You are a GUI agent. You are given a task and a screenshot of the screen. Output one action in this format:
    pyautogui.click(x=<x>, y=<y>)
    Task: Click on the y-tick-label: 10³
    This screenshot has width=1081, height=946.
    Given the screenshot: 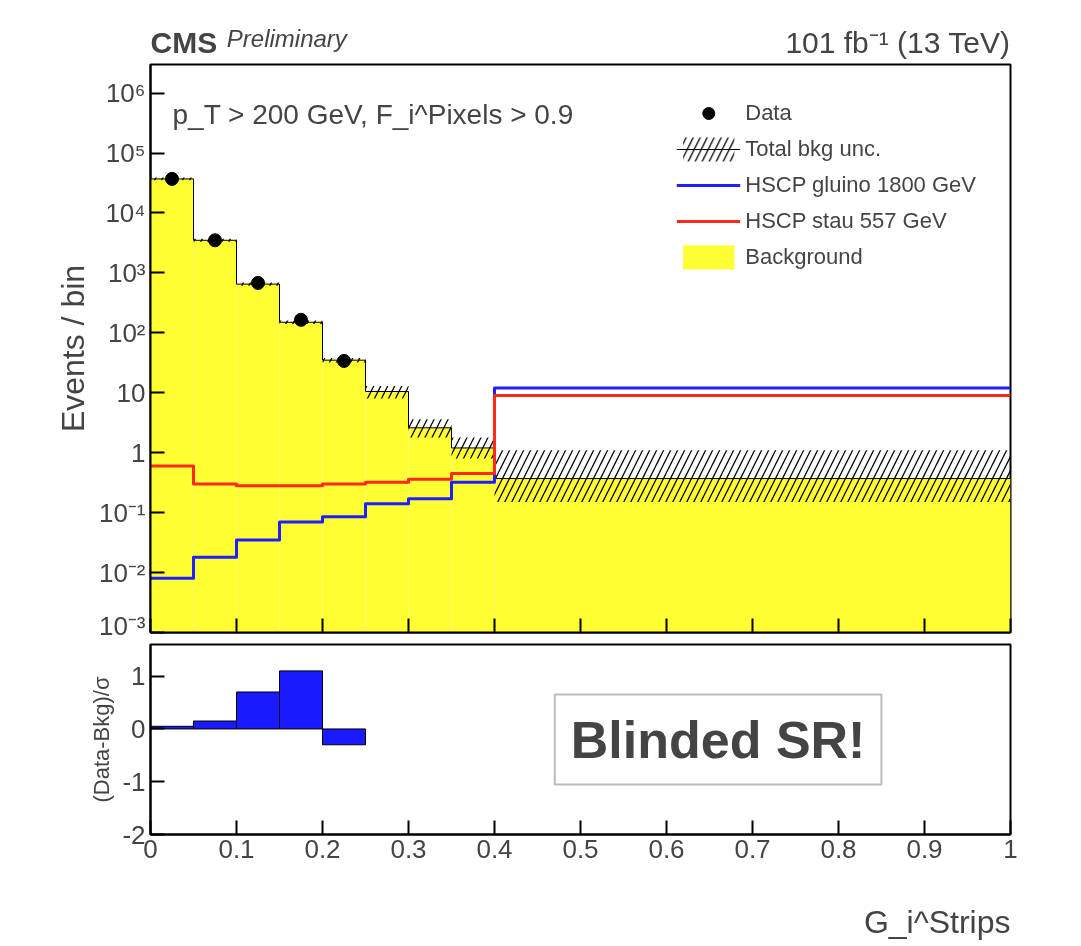 What is the action you would take?
    pyautogui.click(x=126, y=272)
    